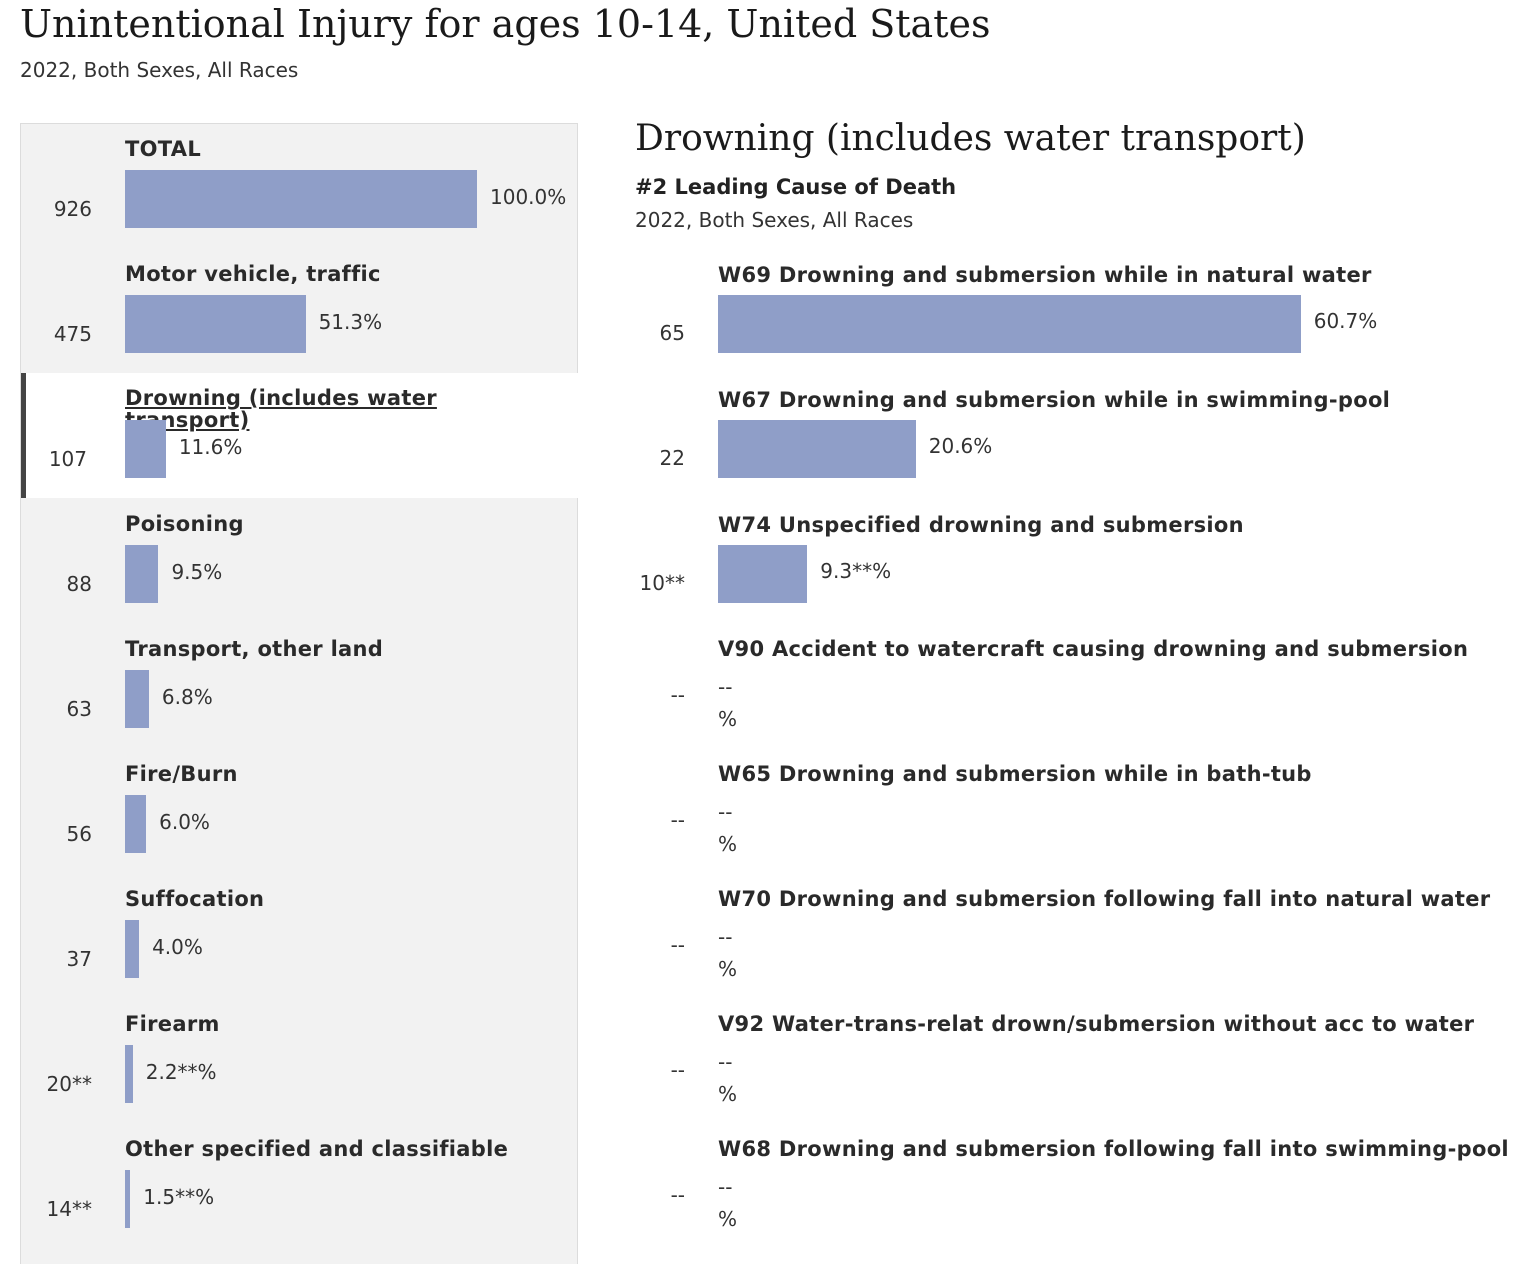 This screenshot has height=1264, width=1536. Describe the element at coordinates (67, 459) in the screenshot. I see `cause-count: 107` at that location.